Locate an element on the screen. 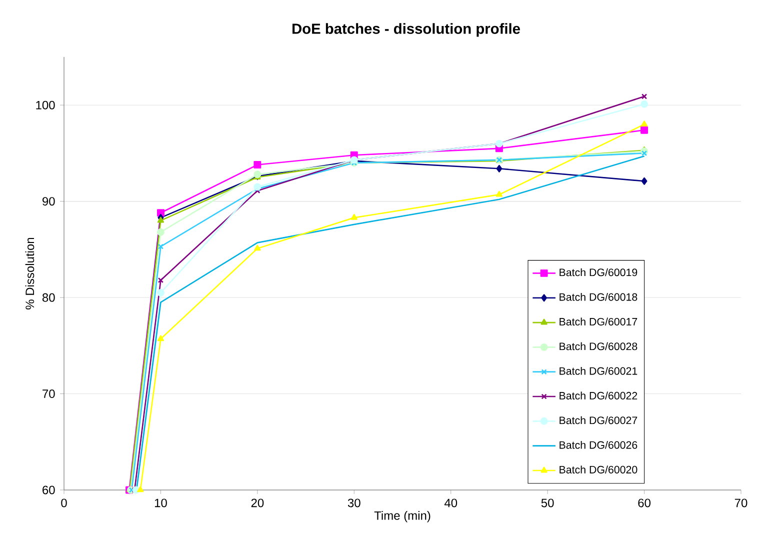  x-tick-label: 60 is located at coordinates (644, 503).